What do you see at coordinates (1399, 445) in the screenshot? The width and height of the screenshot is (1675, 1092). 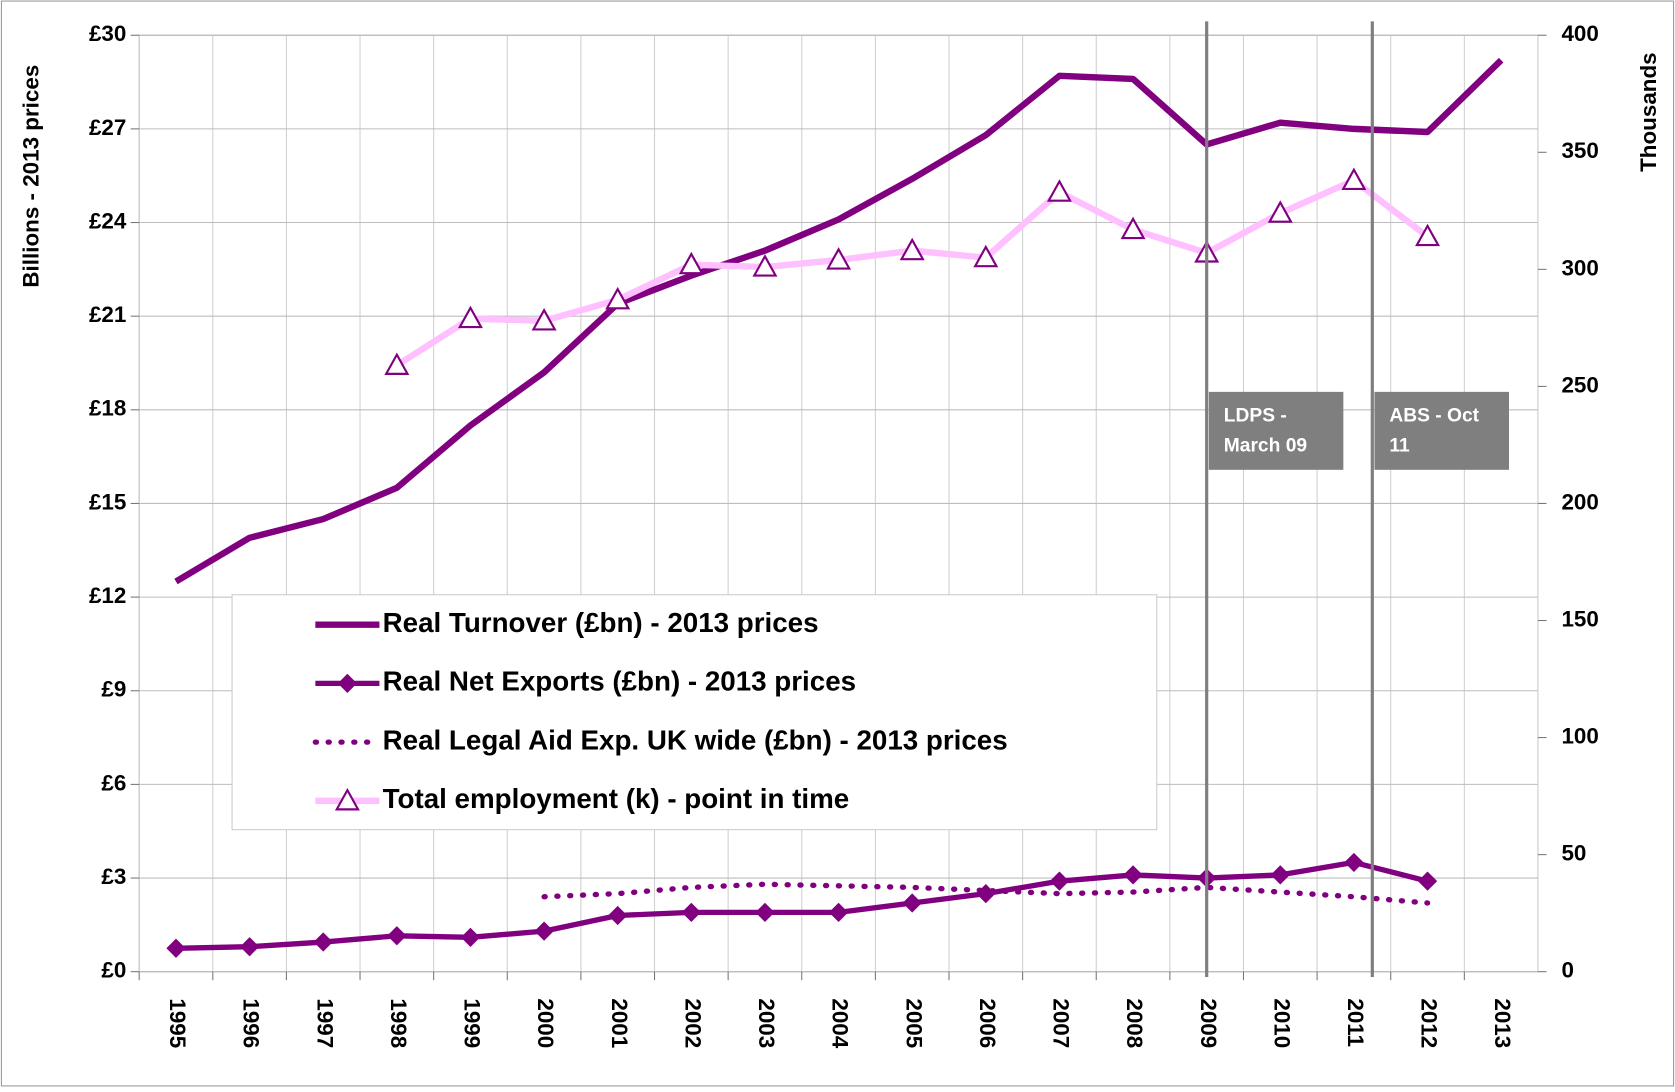 I see `annotation-text: 11` at bounding box center [1399, 445].